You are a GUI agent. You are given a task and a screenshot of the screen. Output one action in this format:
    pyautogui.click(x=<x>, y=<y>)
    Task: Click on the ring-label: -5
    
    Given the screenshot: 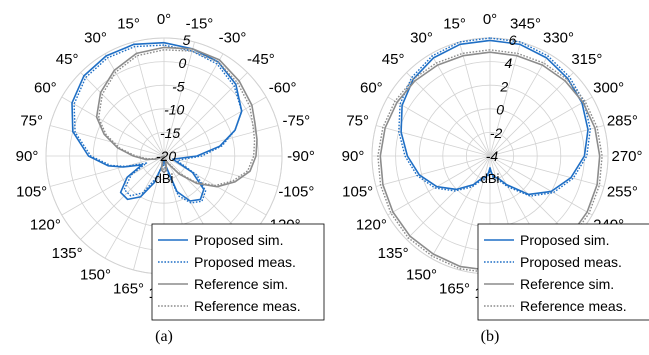 What is the action you would take?
    pyautogui.click(x=178, y=86)
    